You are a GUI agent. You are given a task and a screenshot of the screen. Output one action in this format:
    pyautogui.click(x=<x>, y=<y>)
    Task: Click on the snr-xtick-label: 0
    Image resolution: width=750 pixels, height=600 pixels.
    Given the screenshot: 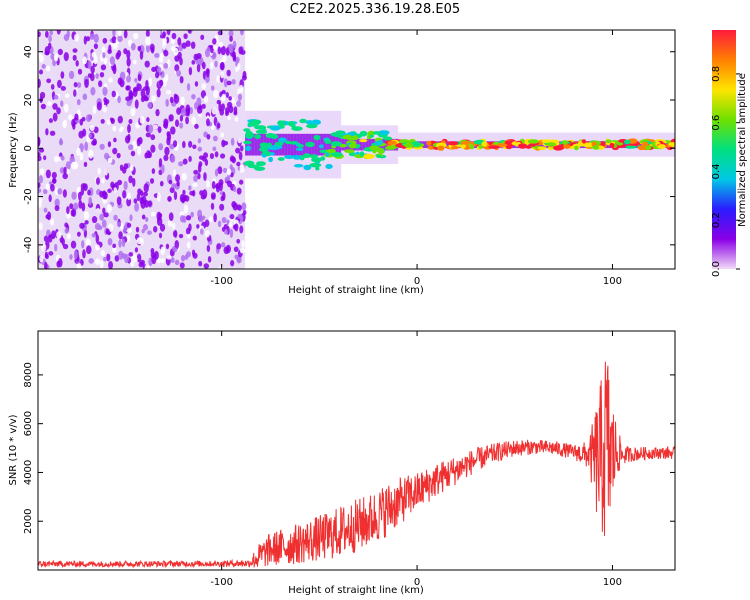 What is the action you would take?
    pyautogui.click(x=417, y=582)
    